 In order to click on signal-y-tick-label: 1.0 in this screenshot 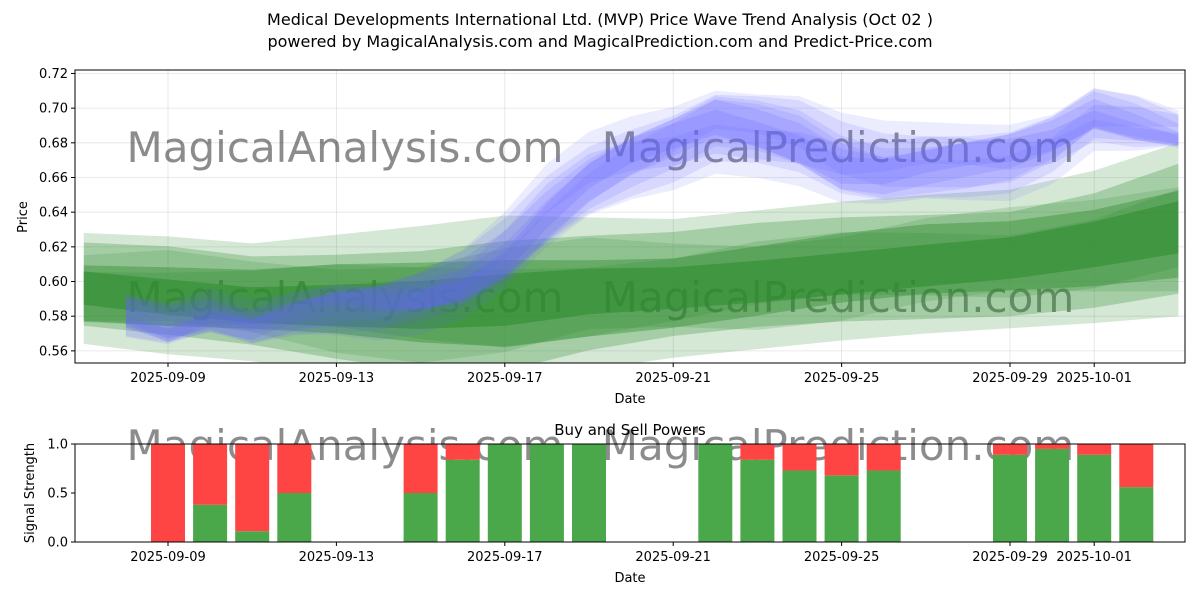, I will do `click(57, 445)`.